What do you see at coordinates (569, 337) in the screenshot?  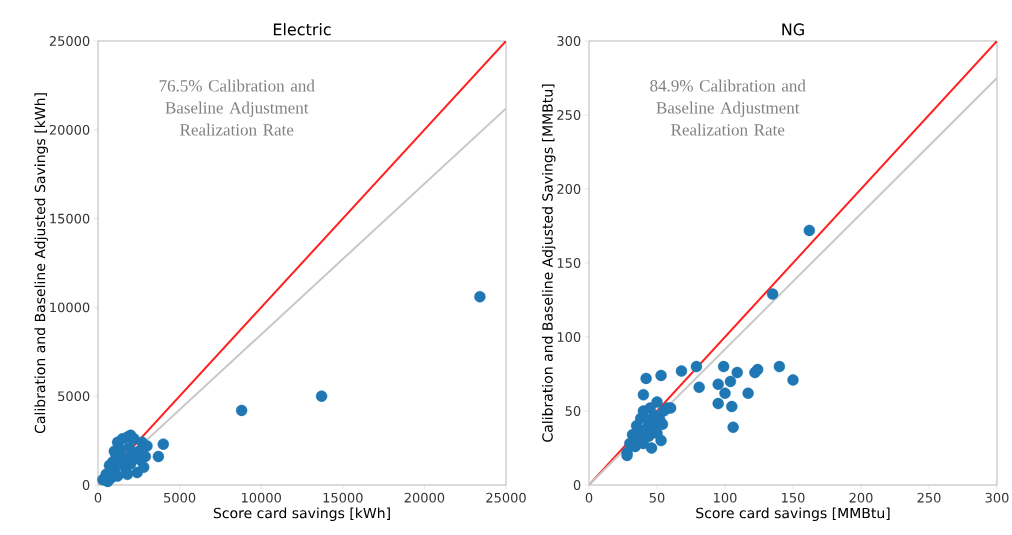 I see `y-tick-label: 100` at bounding box center [569, 337].